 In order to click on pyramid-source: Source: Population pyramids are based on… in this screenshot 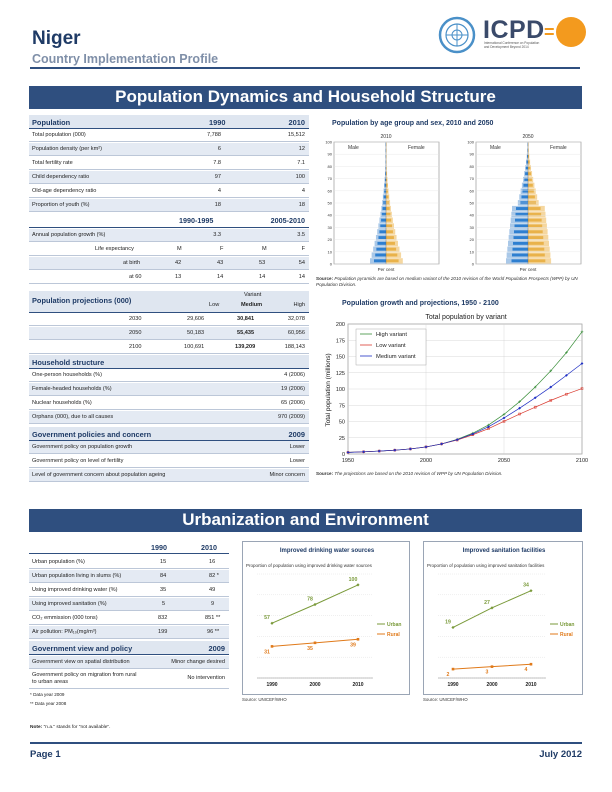, I will do `click(447, 281)`.